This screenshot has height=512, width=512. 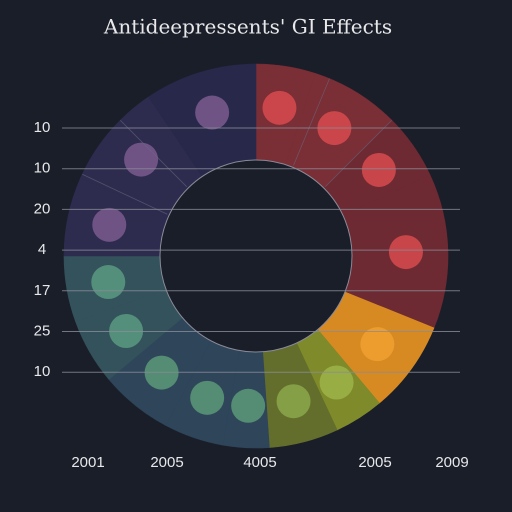 I want to click on row-label: 4, so click(x=42, y=249).